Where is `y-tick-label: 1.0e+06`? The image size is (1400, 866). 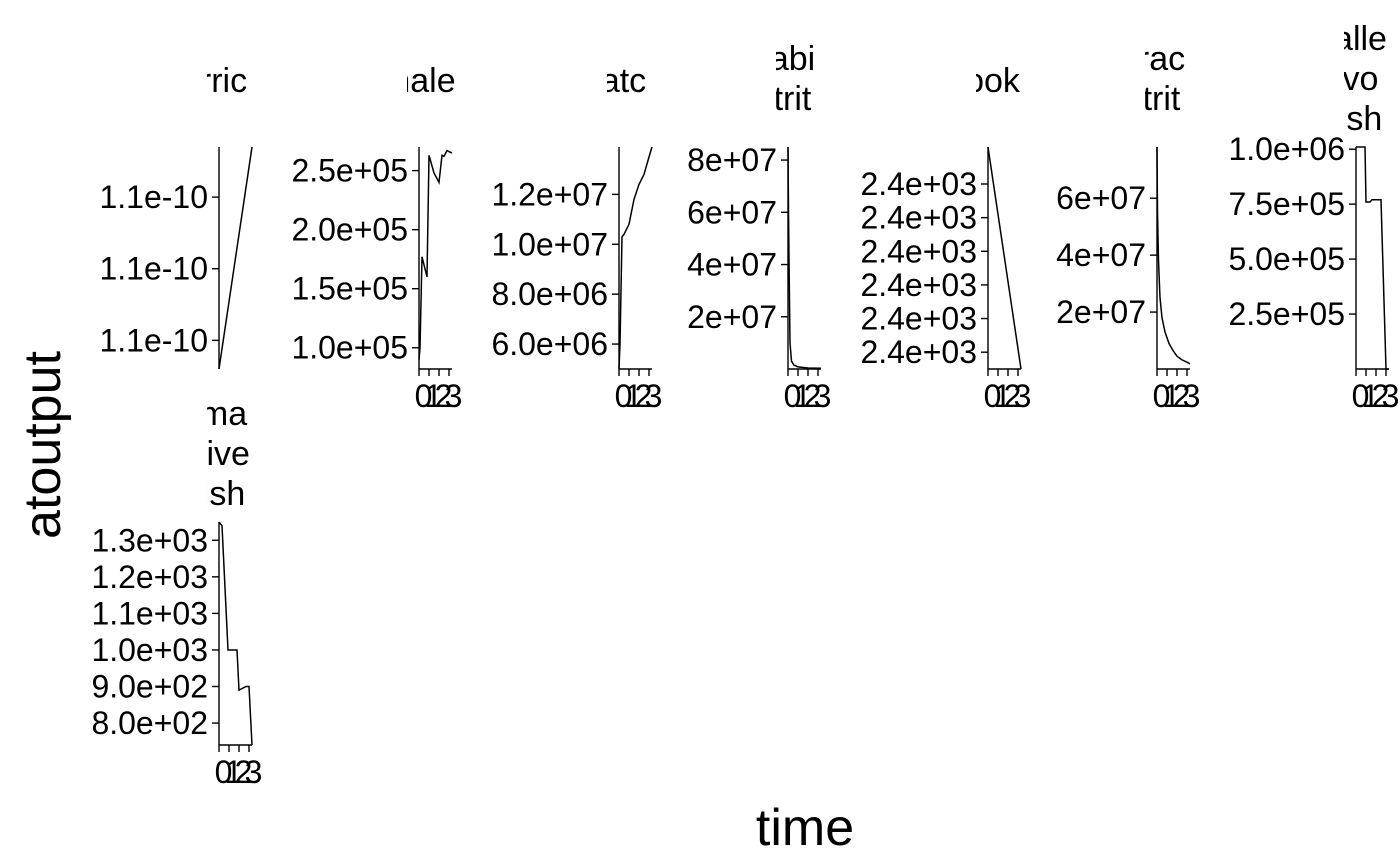 y-tick-label: 1.0e+06 is located at coordinates (1286, 149).